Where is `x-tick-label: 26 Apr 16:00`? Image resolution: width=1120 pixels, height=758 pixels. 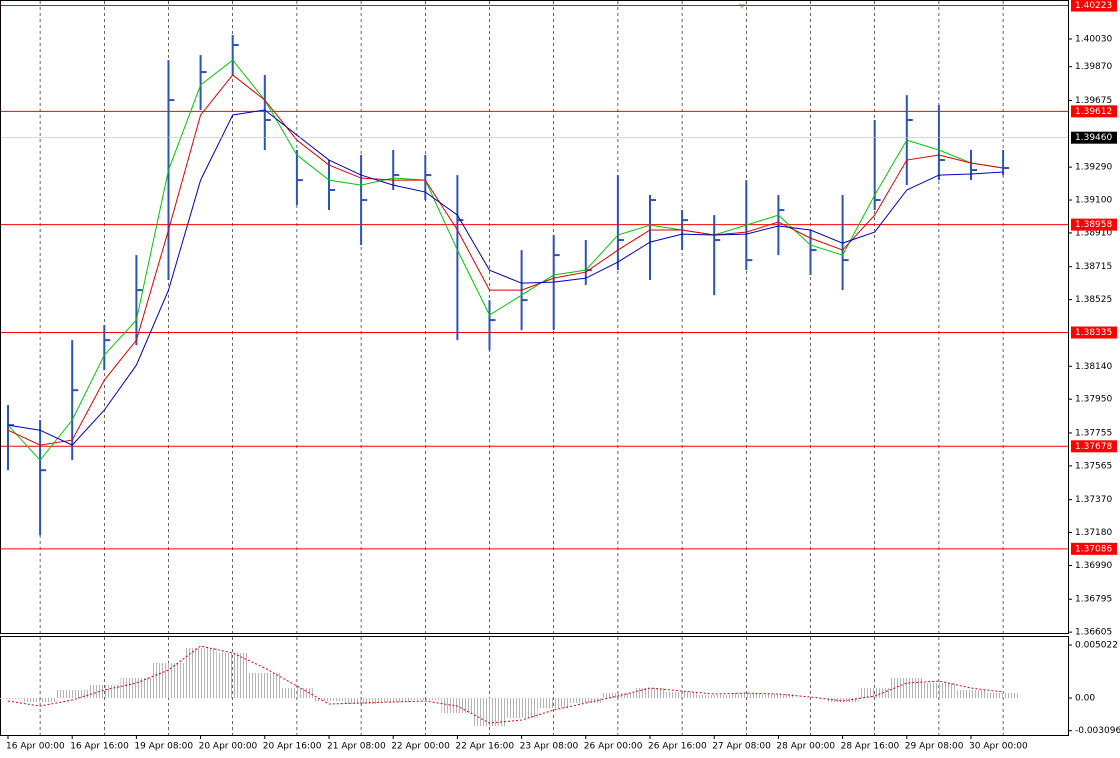 x-tick-label: 26 Apr 16:00 is located at coordinates (677, 747).